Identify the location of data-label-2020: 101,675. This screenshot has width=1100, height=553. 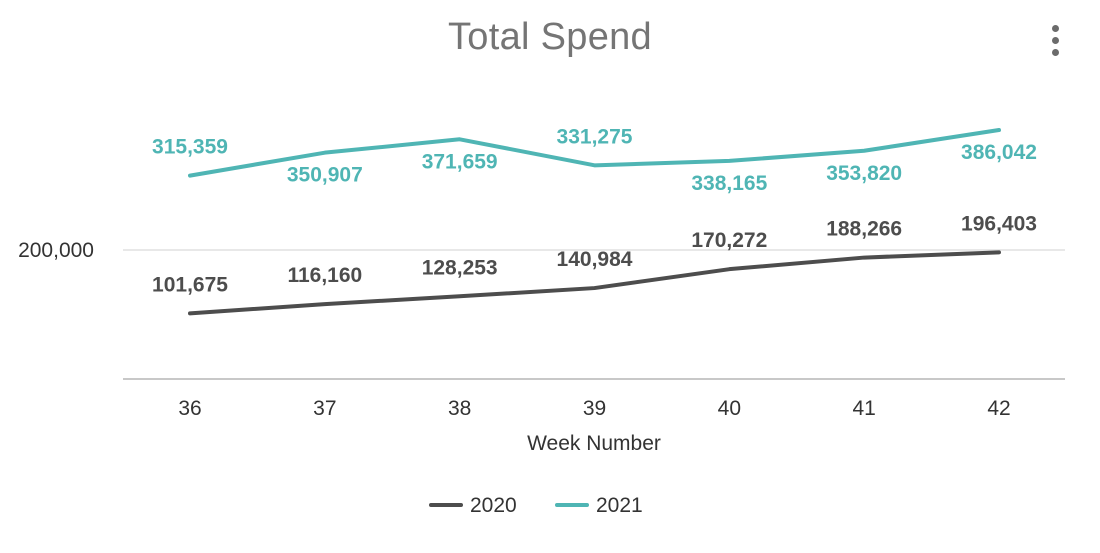
(190, 284).